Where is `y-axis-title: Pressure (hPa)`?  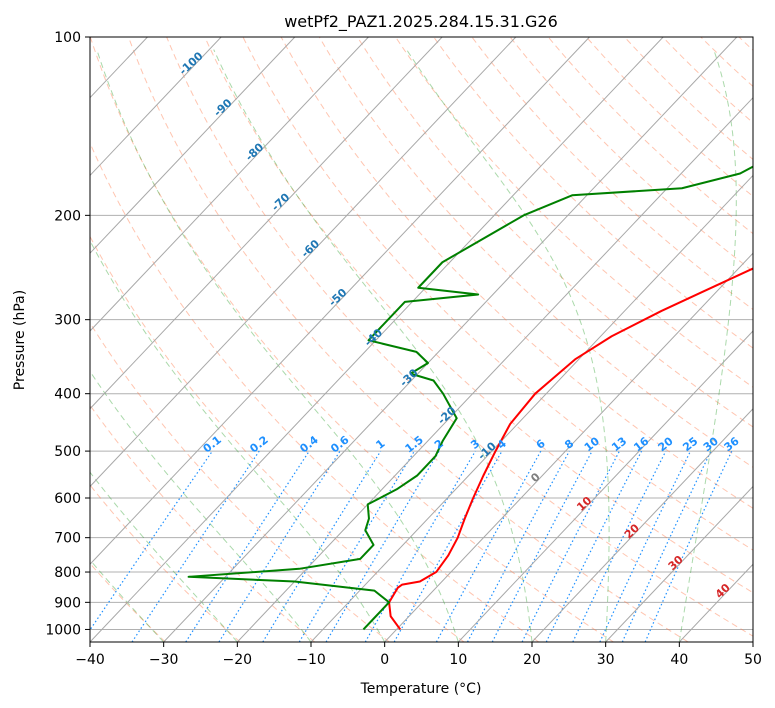
y-axis-title: Pressure (hPa) is located at coordinates (20, 340).